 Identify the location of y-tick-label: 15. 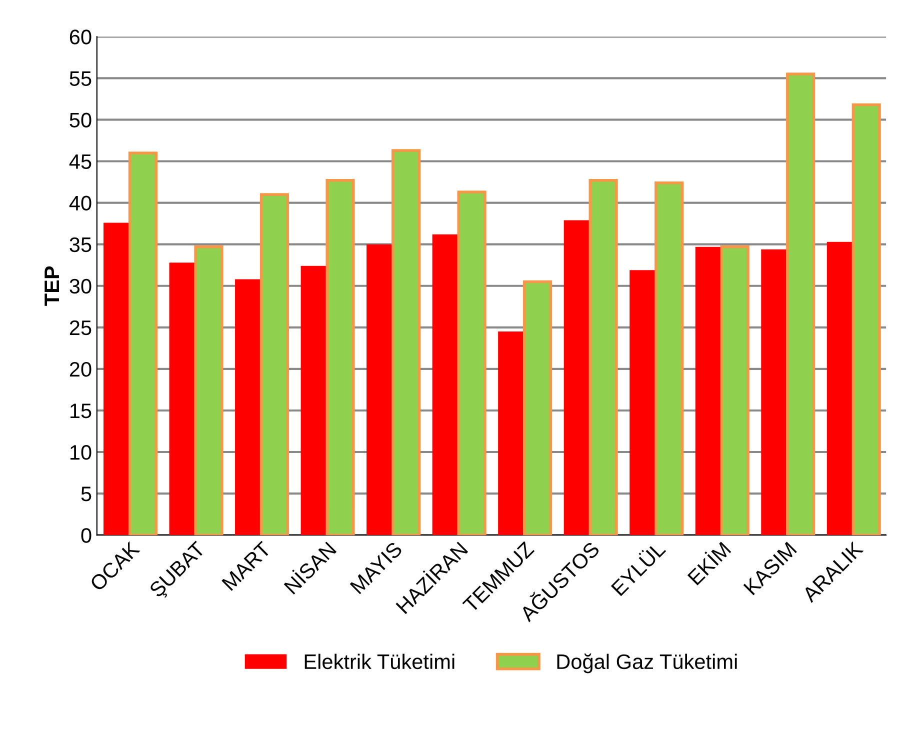
(81, 411).